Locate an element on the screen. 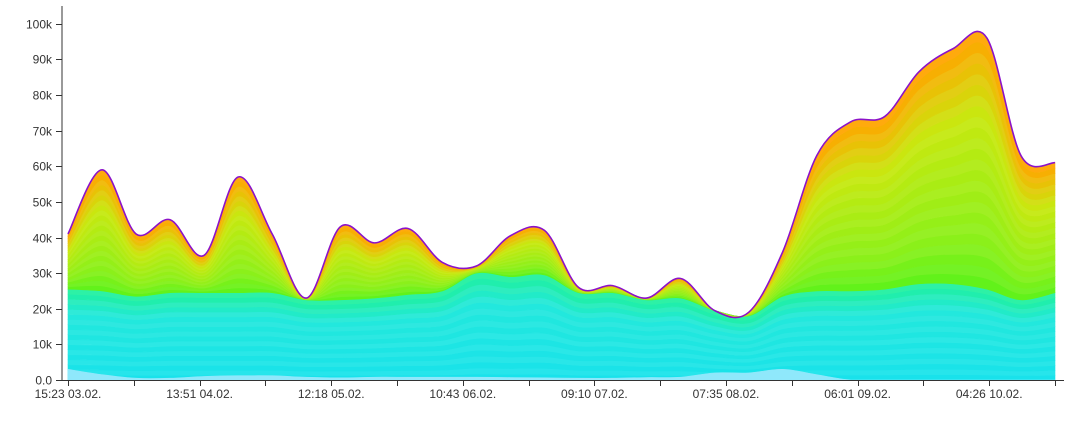  y-tick-label: 10k is located at coordinates (43, 345).